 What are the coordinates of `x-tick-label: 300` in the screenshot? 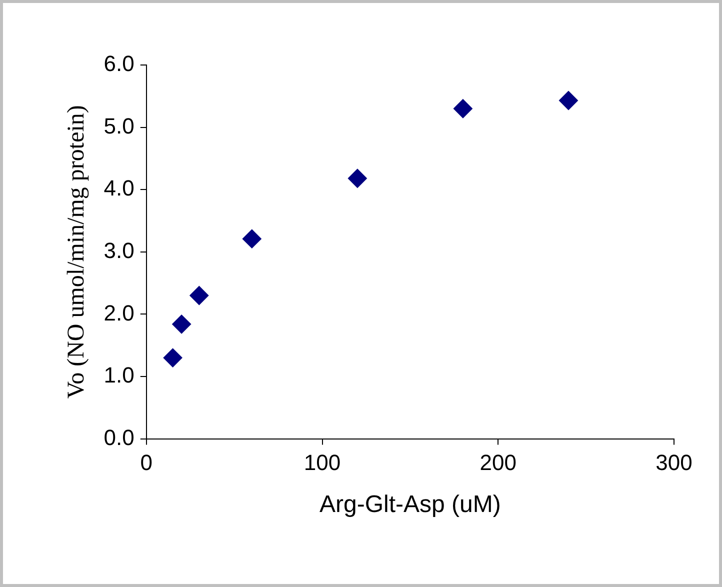 It's located at (674, 463).